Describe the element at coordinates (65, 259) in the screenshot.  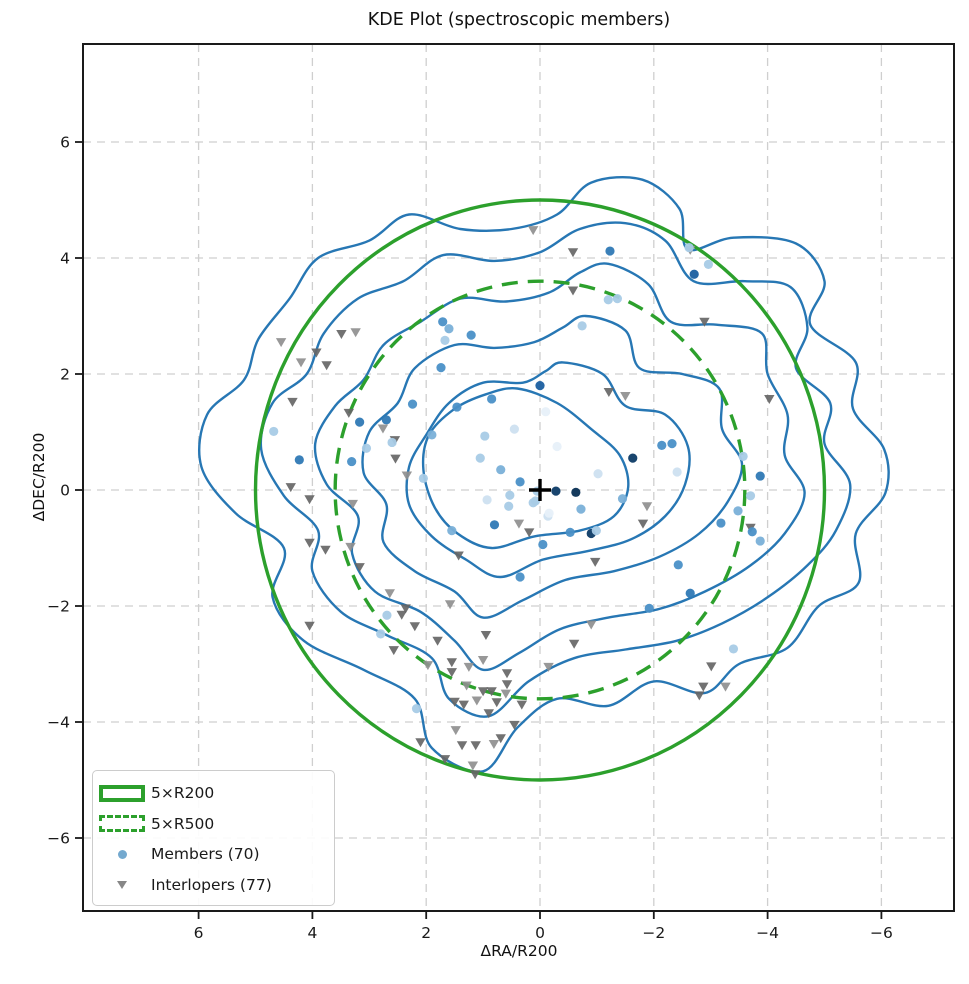
I see `y-tick-label: 4` at that location.